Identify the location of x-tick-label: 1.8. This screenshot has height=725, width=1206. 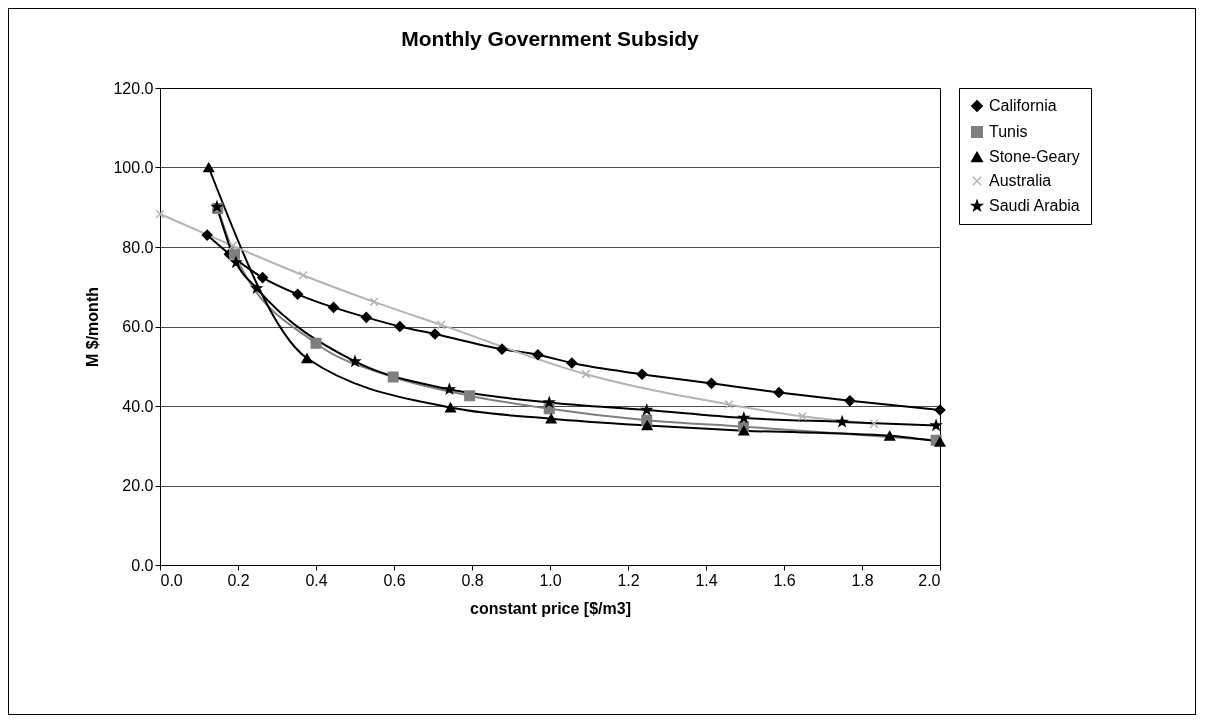
(862, 580).